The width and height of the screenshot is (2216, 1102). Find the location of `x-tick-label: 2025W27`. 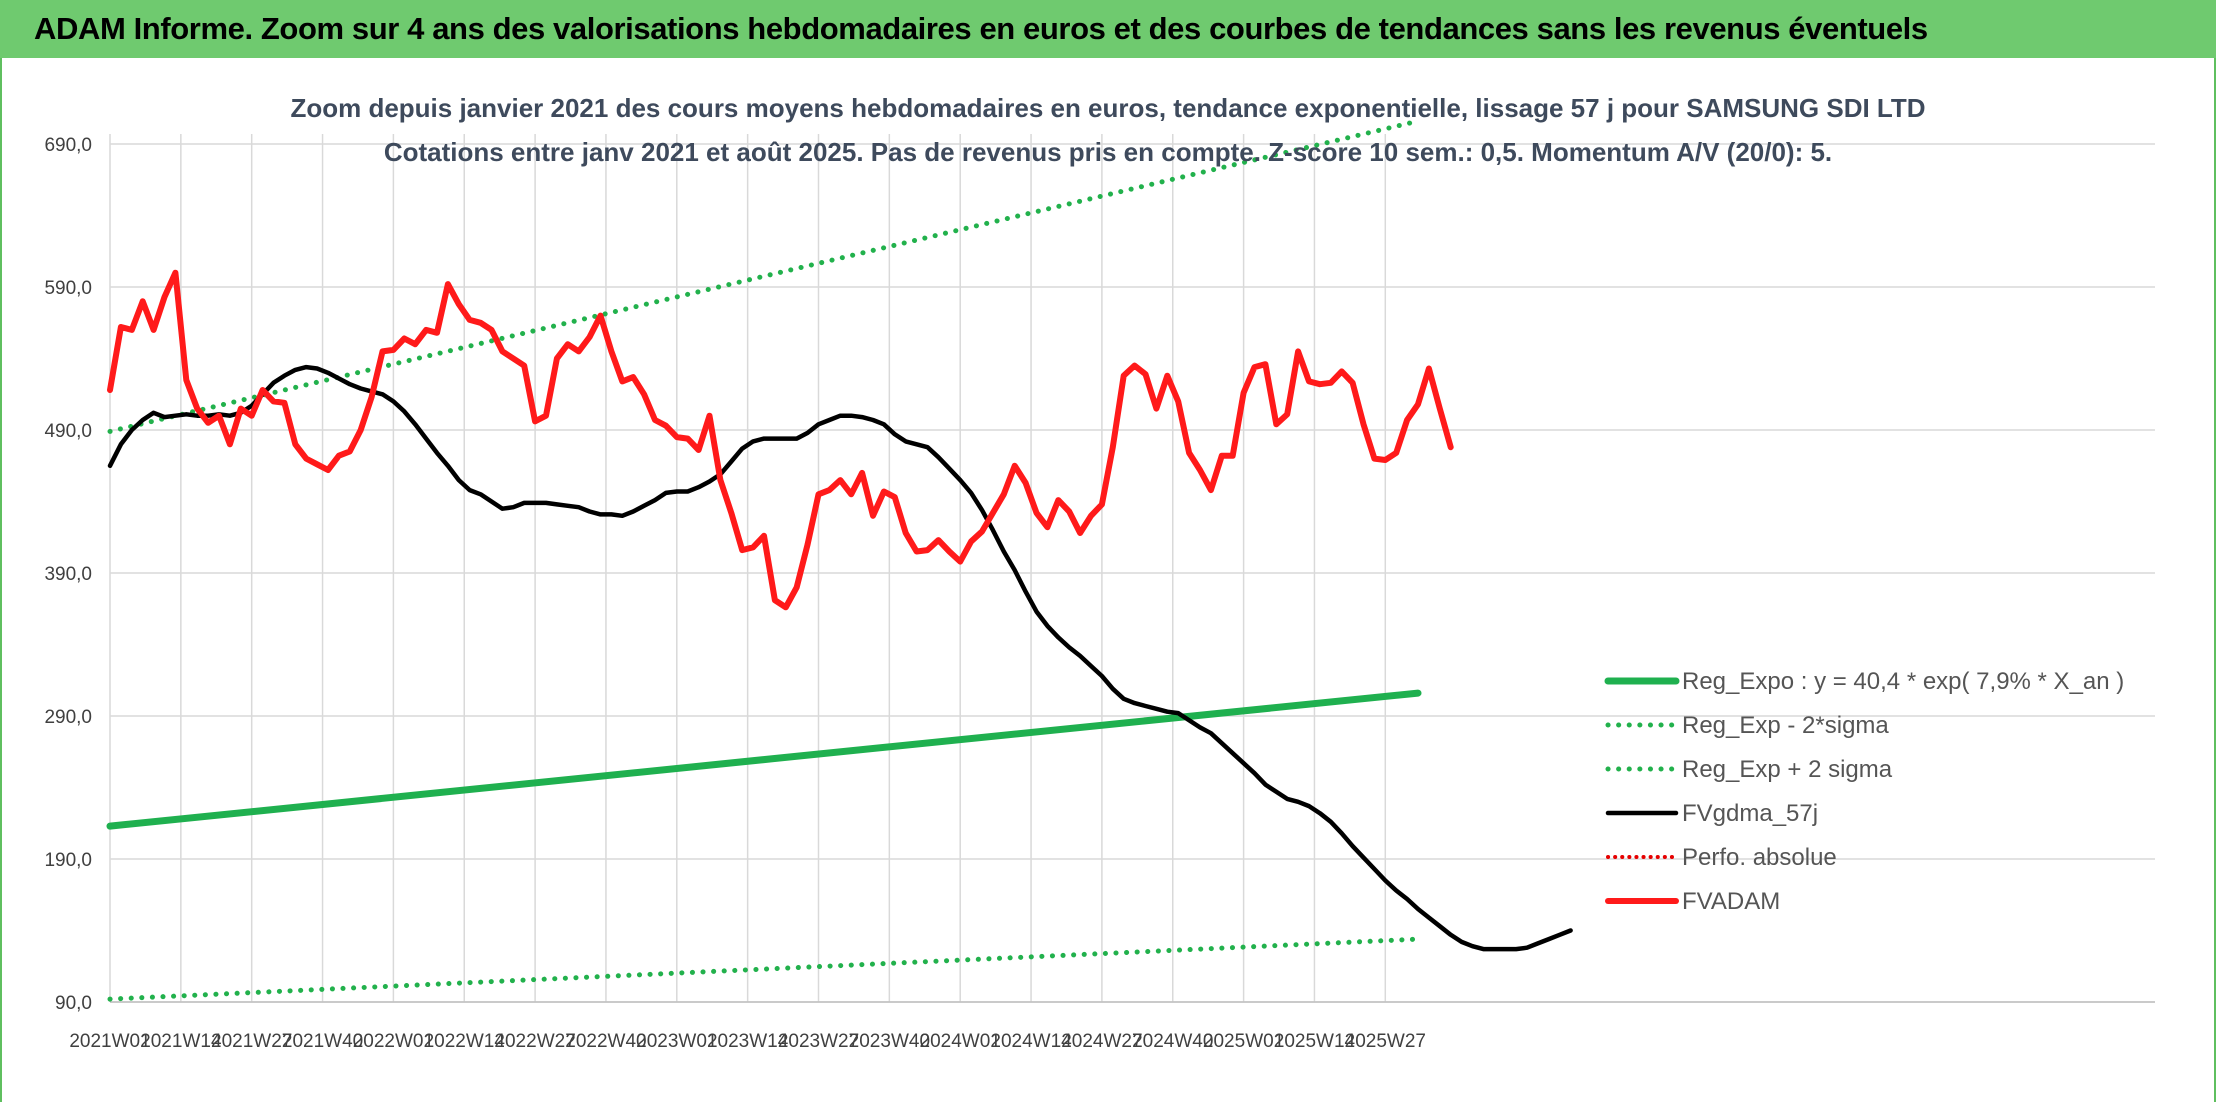

x-tick-label: 2025W27 is located at coordinates (1385, 1041).